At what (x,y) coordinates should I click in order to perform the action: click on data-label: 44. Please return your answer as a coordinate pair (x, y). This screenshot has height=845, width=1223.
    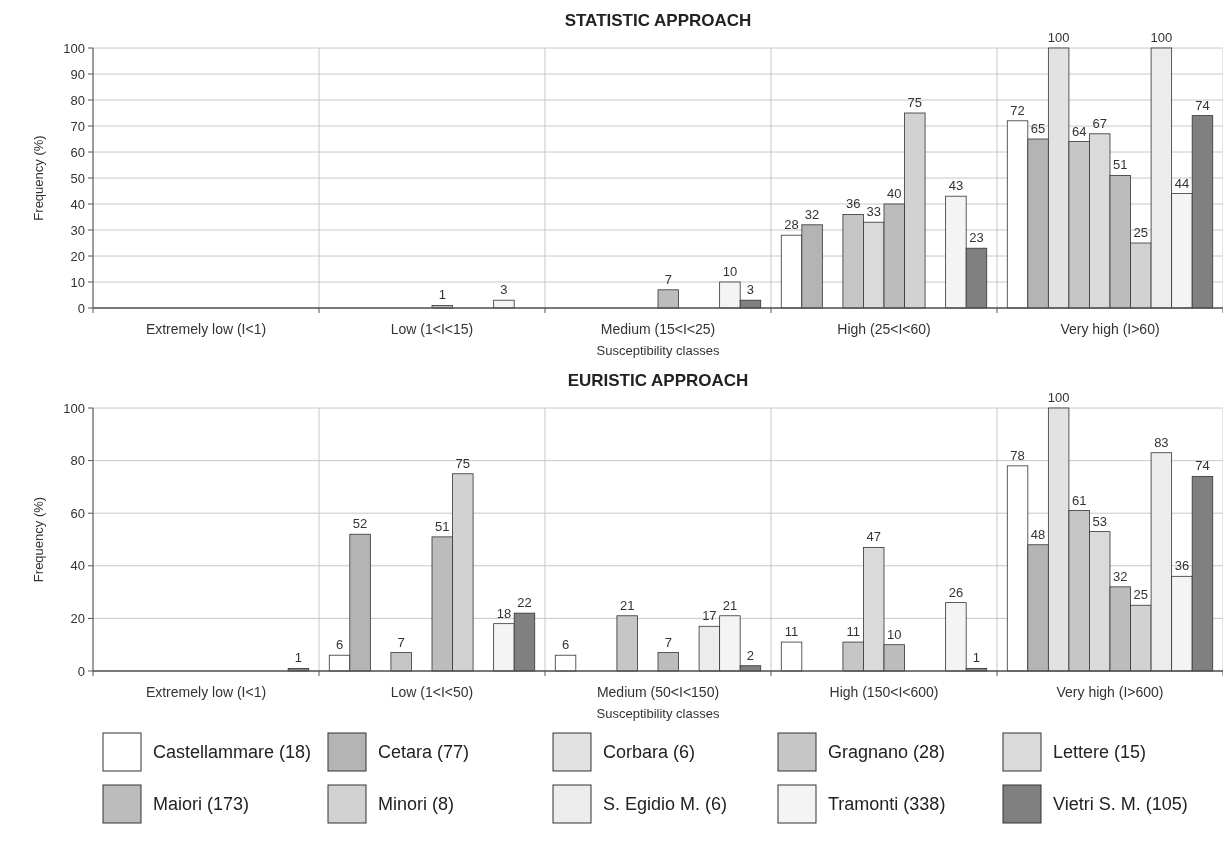
    Looking at the image, I should click on (1182, 183).